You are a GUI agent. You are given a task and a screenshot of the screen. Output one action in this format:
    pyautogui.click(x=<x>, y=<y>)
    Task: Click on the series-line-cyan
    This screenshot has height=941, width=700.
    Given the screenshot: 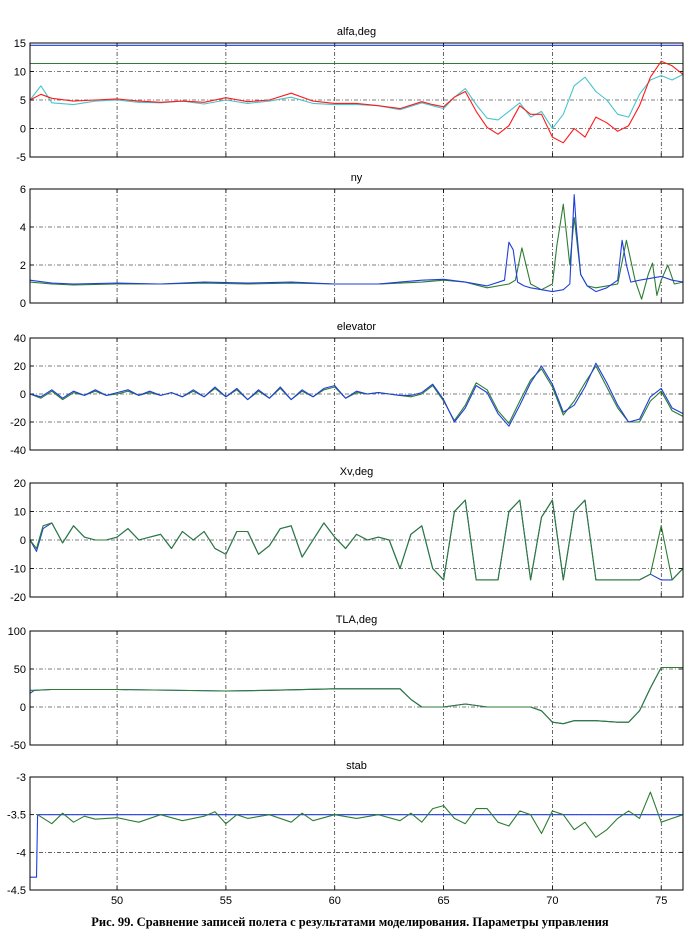 What is the action you would take?
    pyautogui.click(x=356, y=101)
    